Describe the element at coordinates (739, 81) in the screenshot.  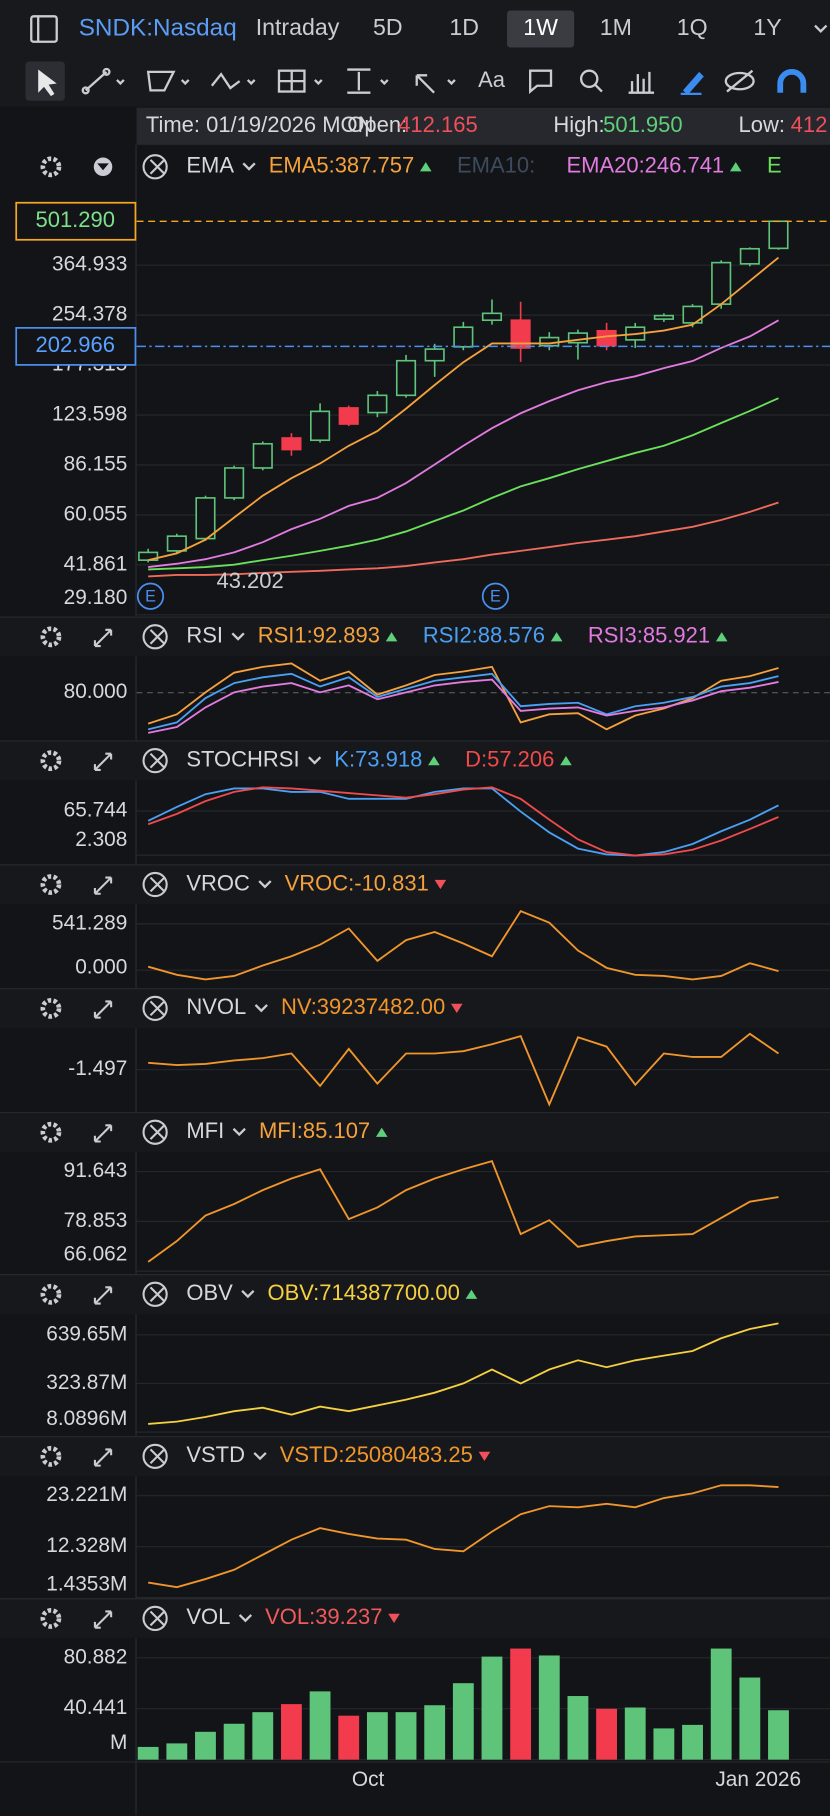
I see `hide-tool` at that location.